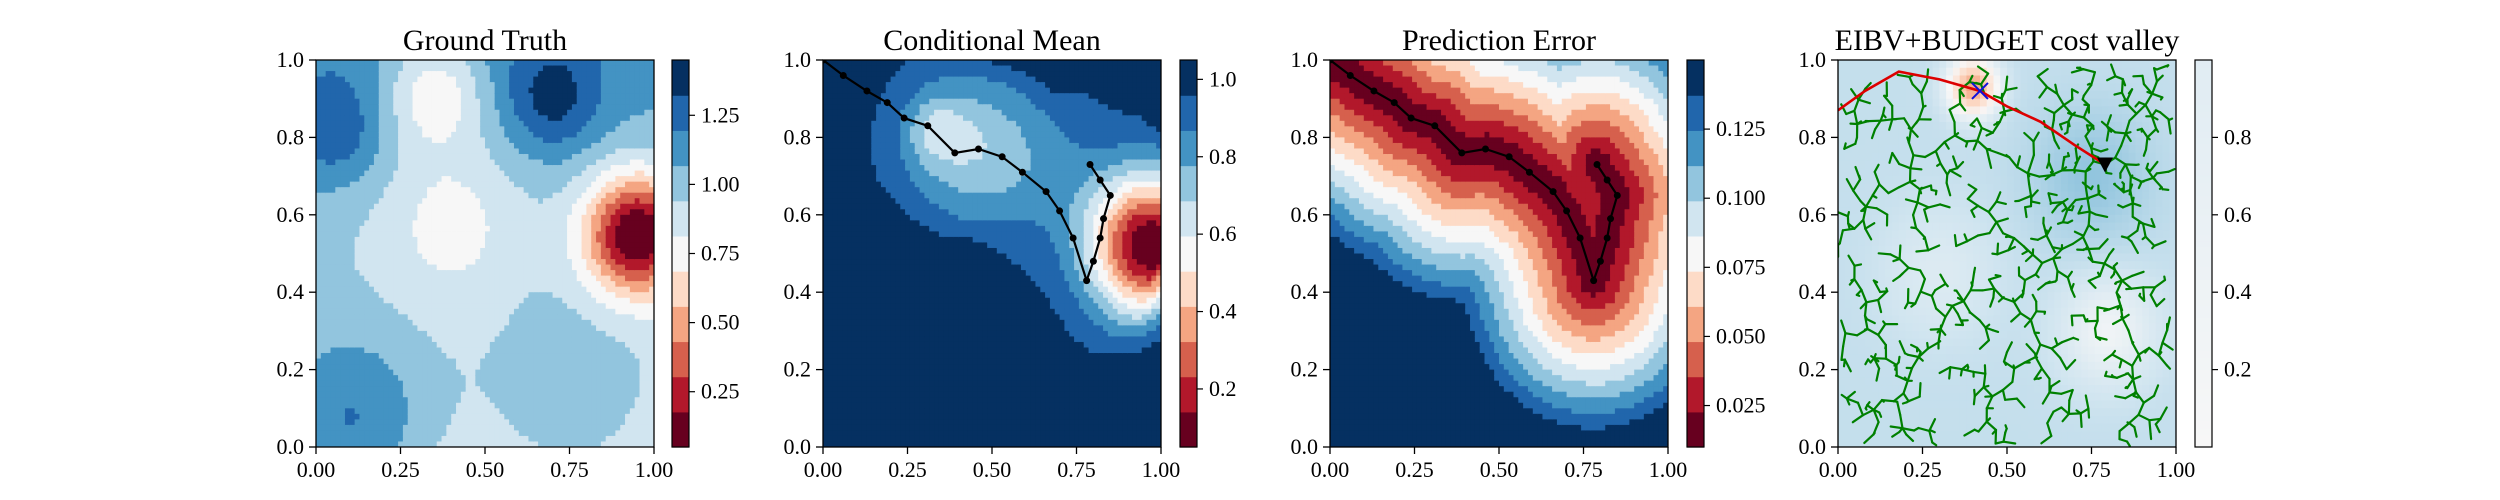  I want to click on axis-ticks: 0.00 0.25 0.50 0.75 1.000.00.20.40.60.81.0, so click(475, 264).